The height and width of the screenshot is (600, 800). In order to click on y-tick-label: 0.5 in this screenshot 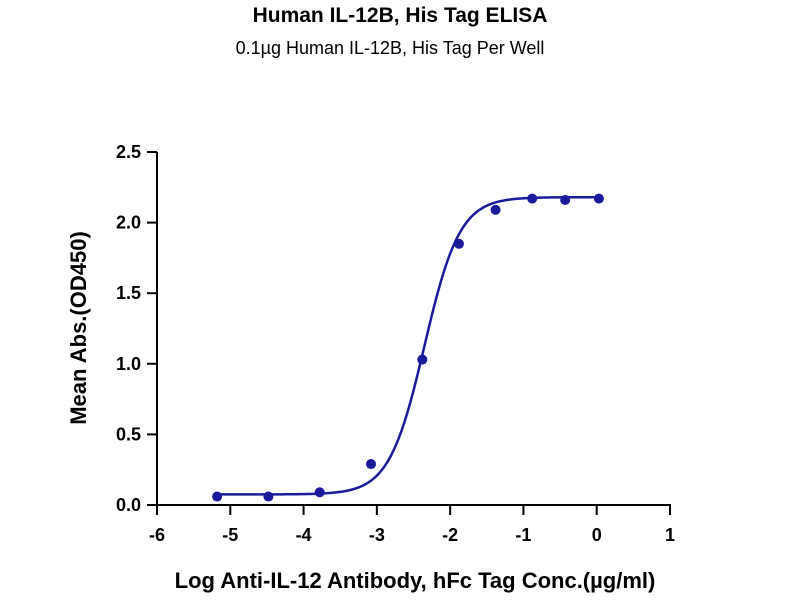, I will do `click(128, 434)`.